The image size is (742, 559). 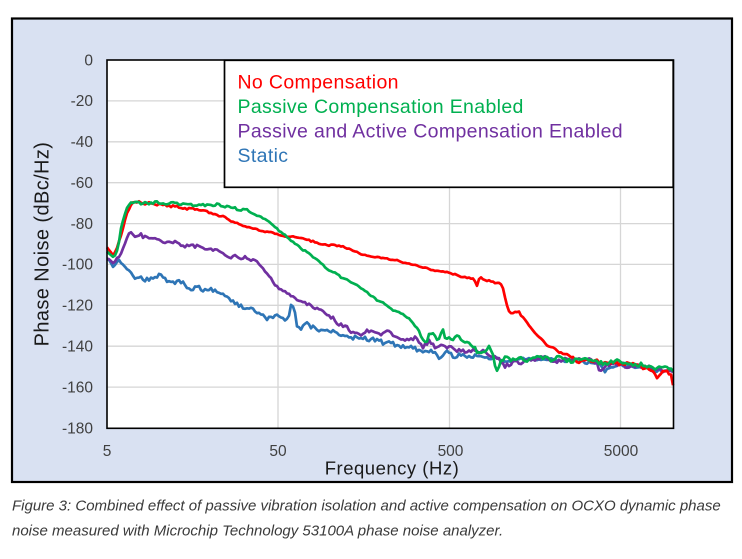 What do you see at coordinates (77, 265) in the screenshot?
I see `svg-text: -100` at bounding box center [77, 265].